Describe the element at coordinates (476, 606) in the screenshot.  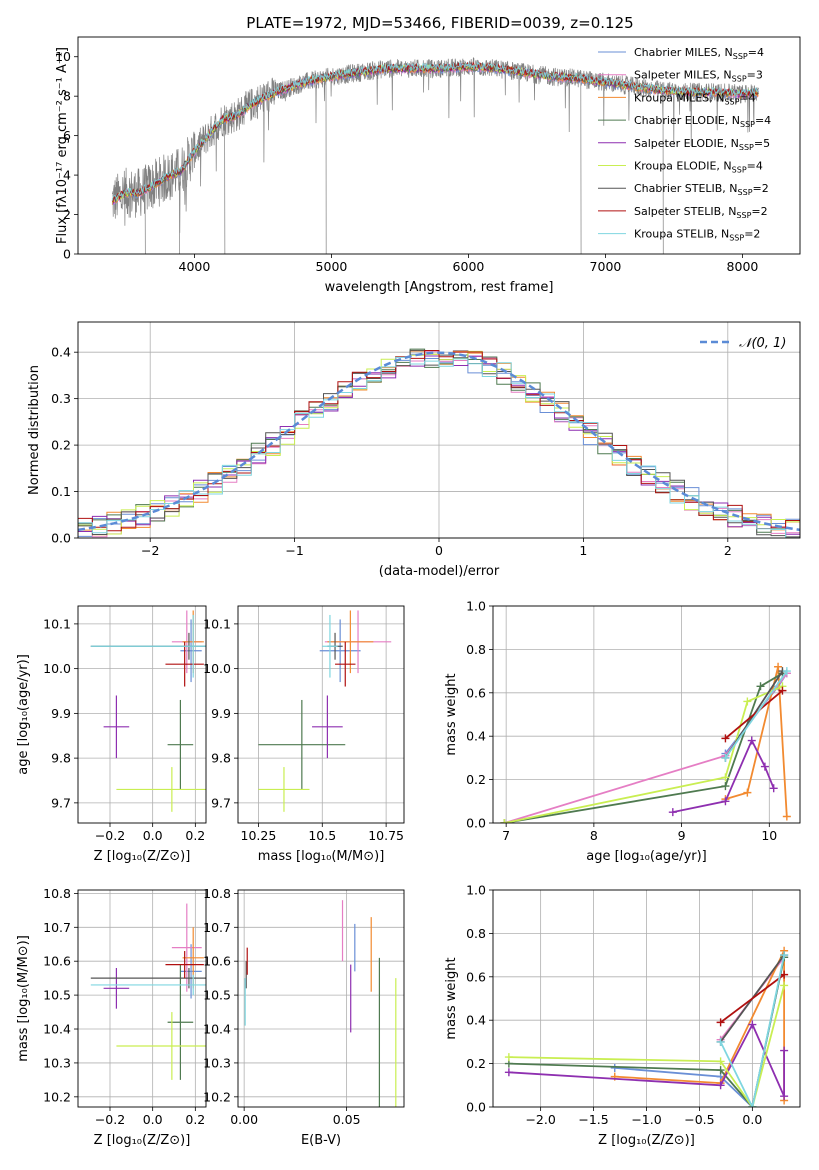
I see `y-tick-label: 1.0` at that location.